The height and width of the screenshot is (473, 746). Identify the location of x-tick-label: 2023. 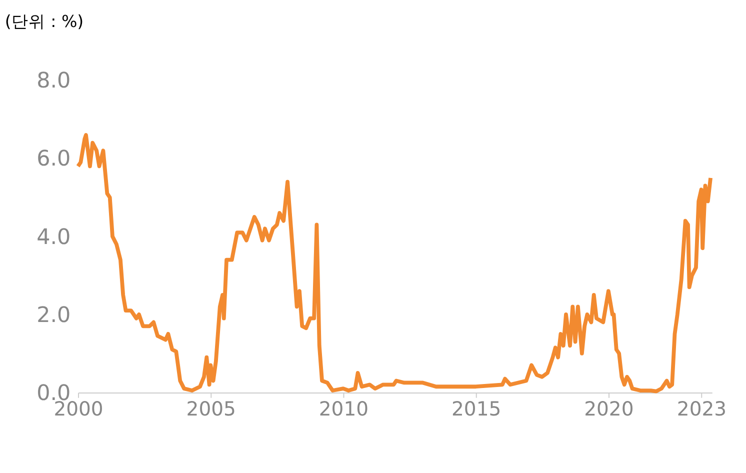
(701, 408).